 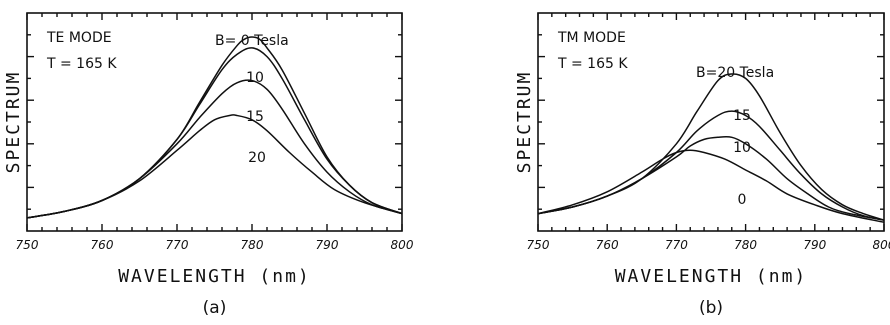 What do you see at coordinates (735, 73) in the screenshot?
I see `series-label: B=20 Tesla` at bounding box center [735, 73].